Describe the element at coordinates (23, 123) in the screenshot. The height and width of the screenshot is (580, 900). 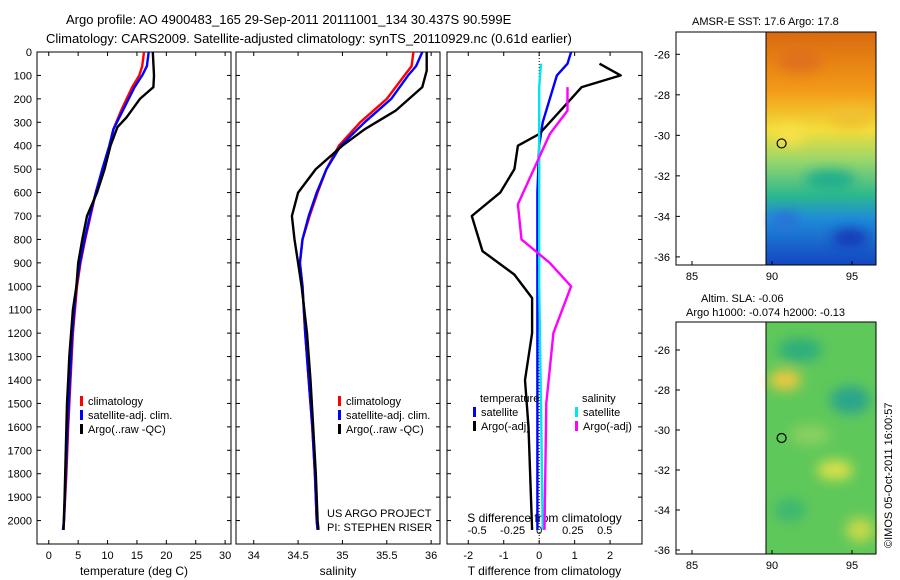
I see `y-tick-label: 300` at that location.